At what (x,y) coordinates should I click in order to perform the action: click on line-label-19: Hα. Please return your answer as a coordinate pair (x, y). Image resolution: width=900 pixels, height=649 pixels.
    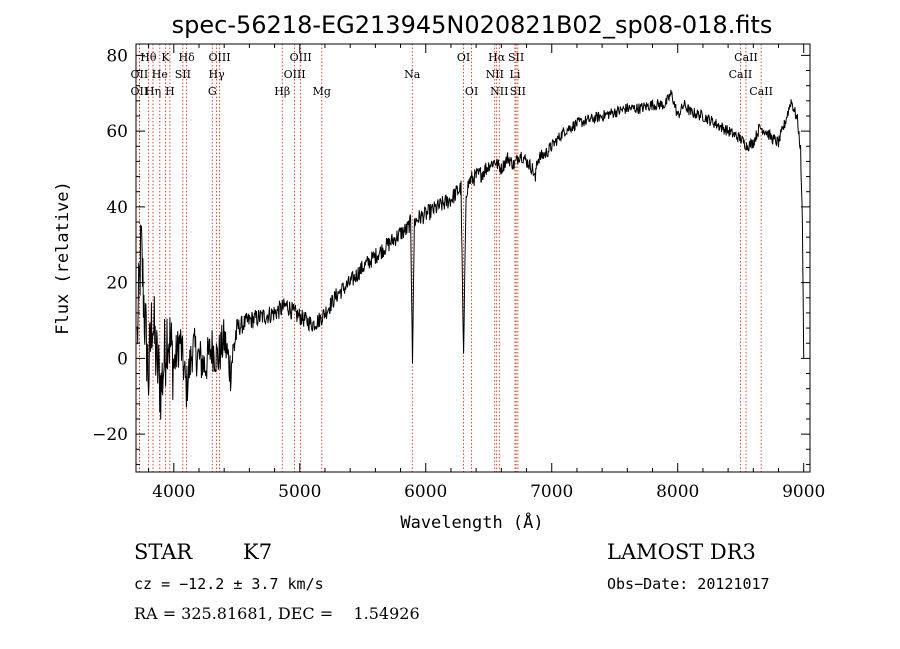
    Looking at the image, I should click on (497, 57).